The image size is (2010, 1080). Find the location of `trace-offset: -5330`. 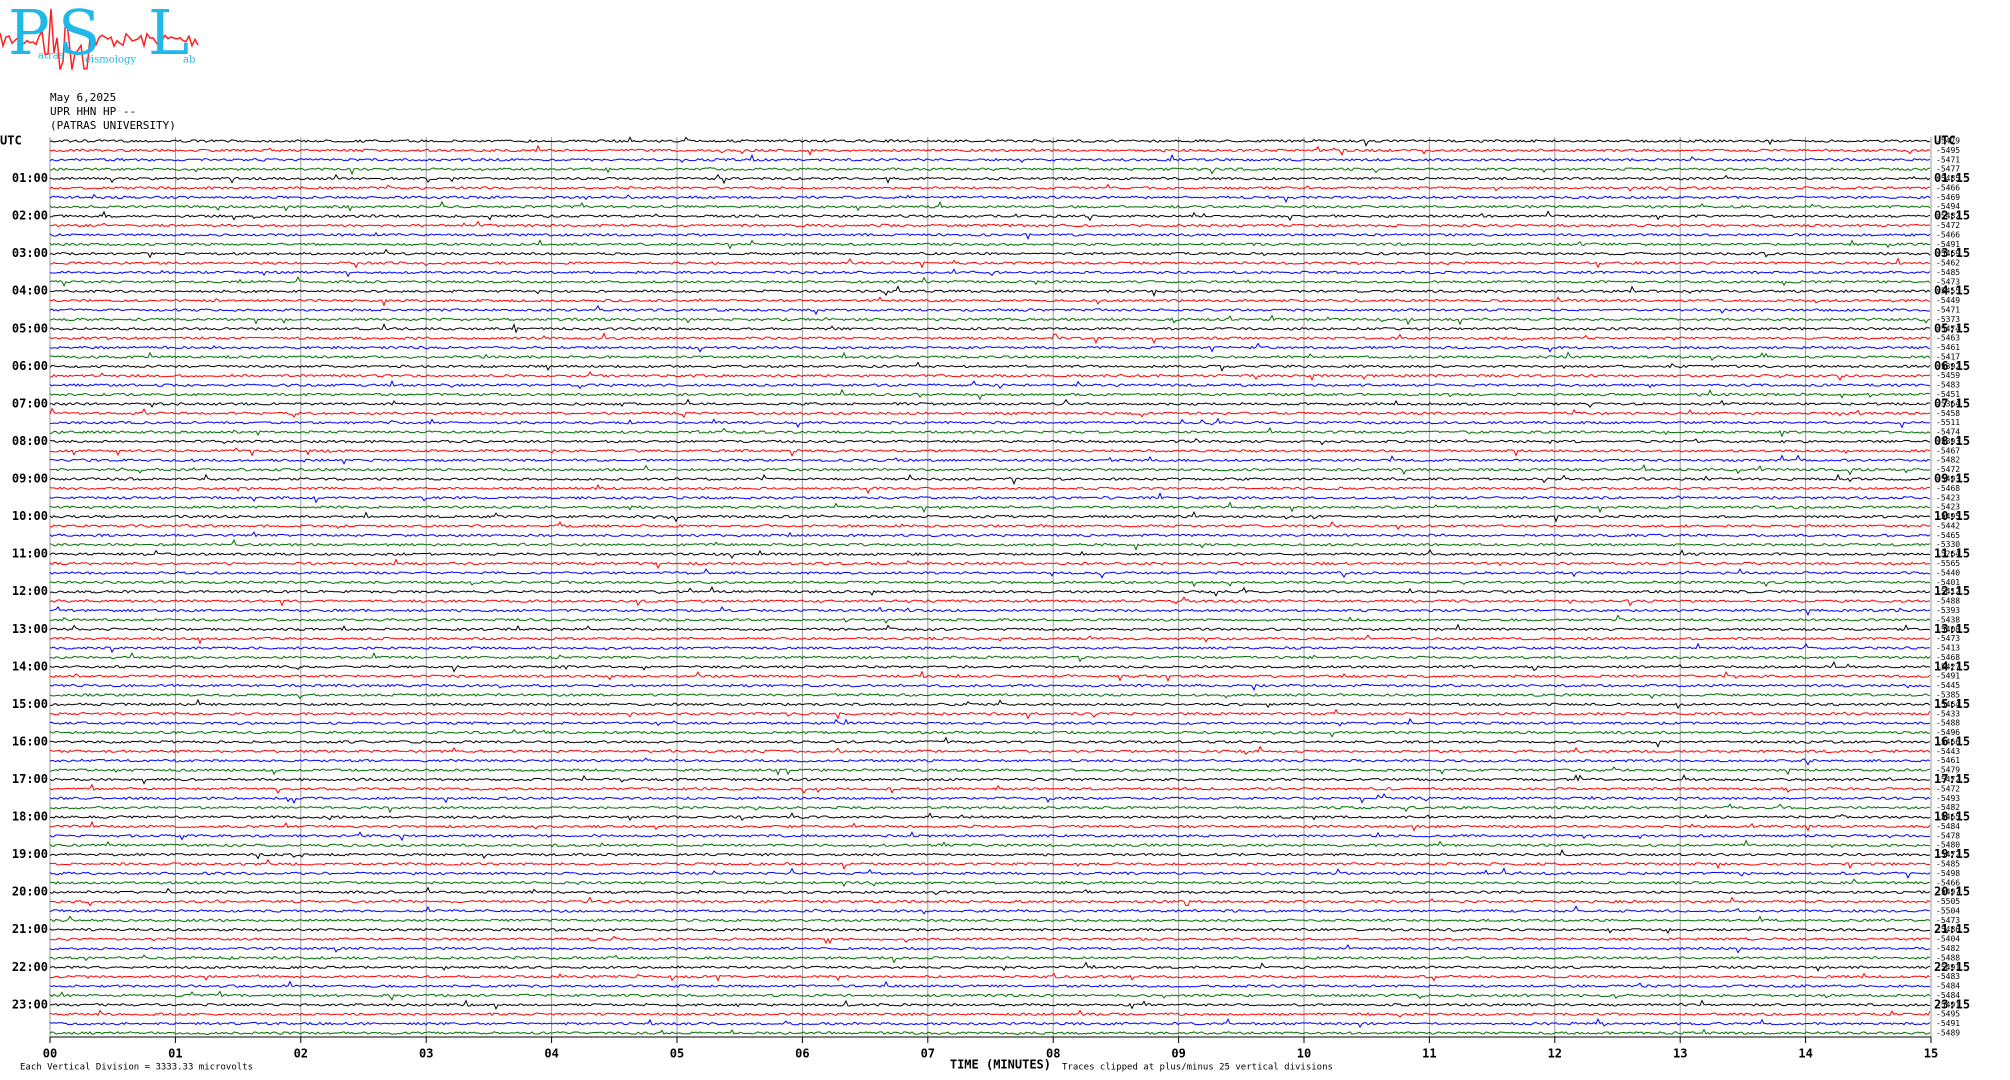

trace-offset: -5330 is located at coordinates (1948, 544).